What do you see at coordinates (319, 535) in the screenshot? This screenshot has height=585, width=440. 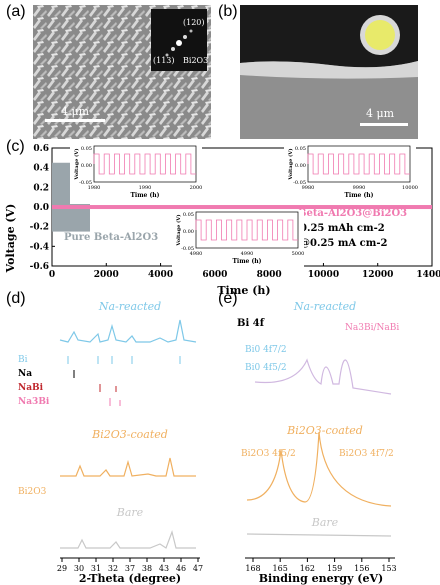 I see `e-bare-curve` at bounding box center [319, 535].